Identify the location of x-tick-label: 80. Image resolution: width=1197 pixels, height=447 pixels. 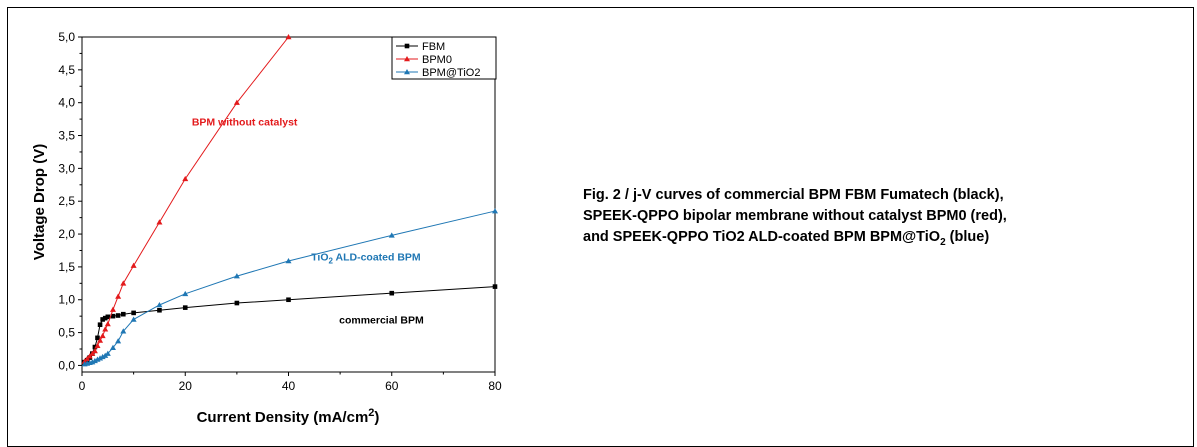
(495, 386).